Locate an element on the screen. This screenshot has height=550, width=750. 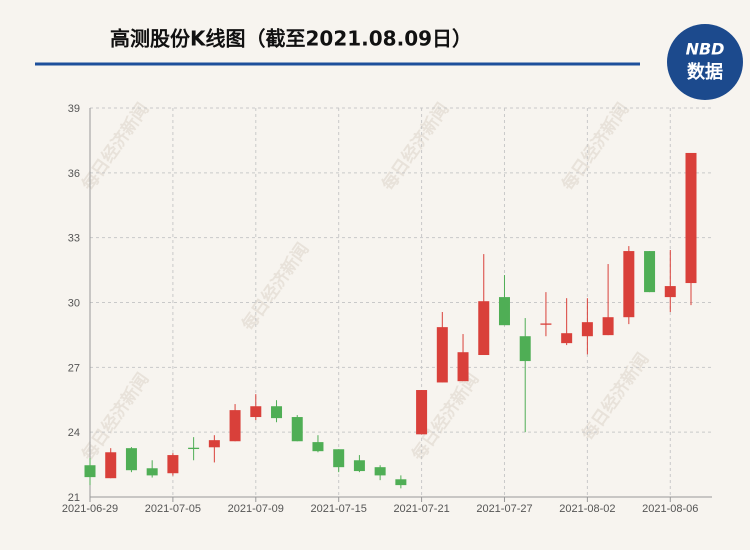
logo is located at coordinates (705, 62).